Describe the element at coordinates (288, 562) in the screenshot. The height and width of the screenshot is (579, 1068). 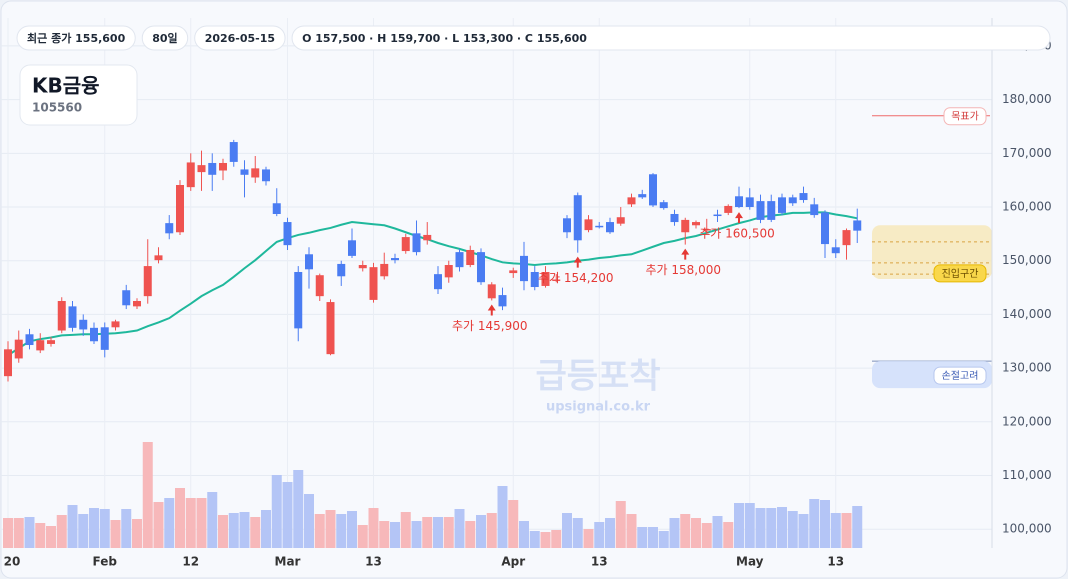
I see `x-tick-label: Mar` at that location.